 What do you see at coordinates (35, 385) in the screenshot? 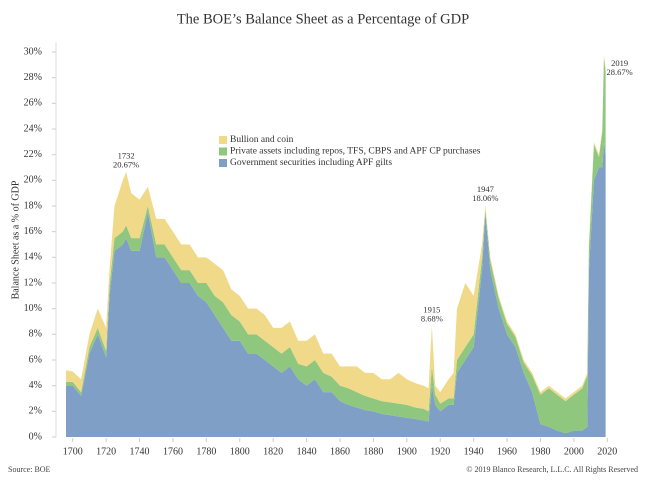
I see `y-tick-label: 4%` at bounding box center [35, 385].